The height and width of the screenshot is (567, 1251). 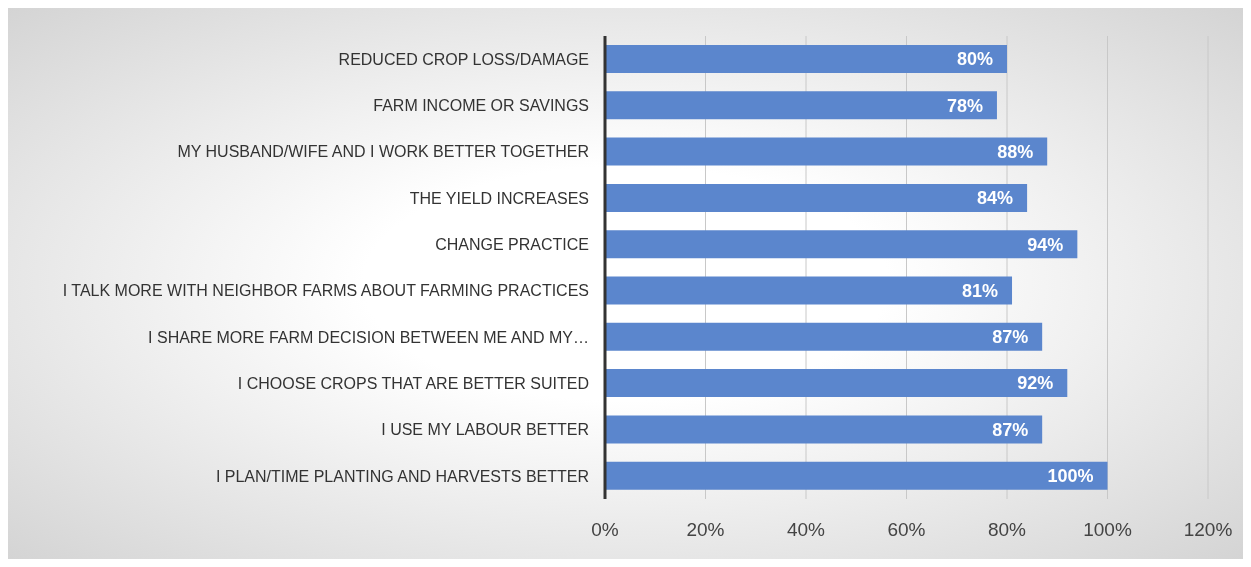 What do you see at coordinates (481, 106) in the screenshot?
I see `y-tick-label: FARM INCOME OR SAVINGS` at bounding box center [481, 106].